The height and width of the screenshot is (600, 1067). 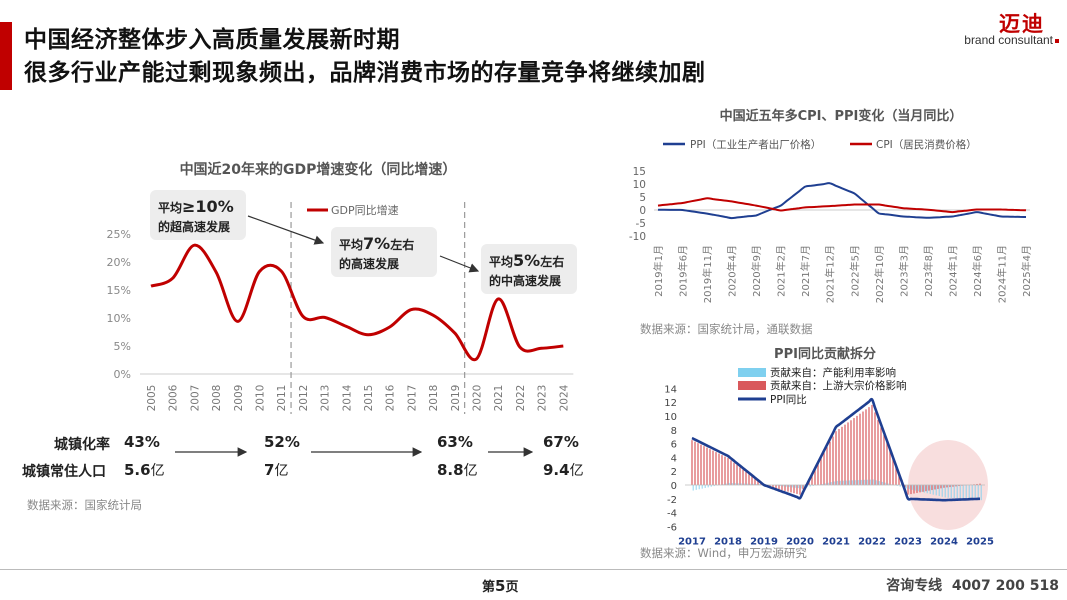 I want to click on svg-text: 平均5%左右, so click(x=526, y=260).